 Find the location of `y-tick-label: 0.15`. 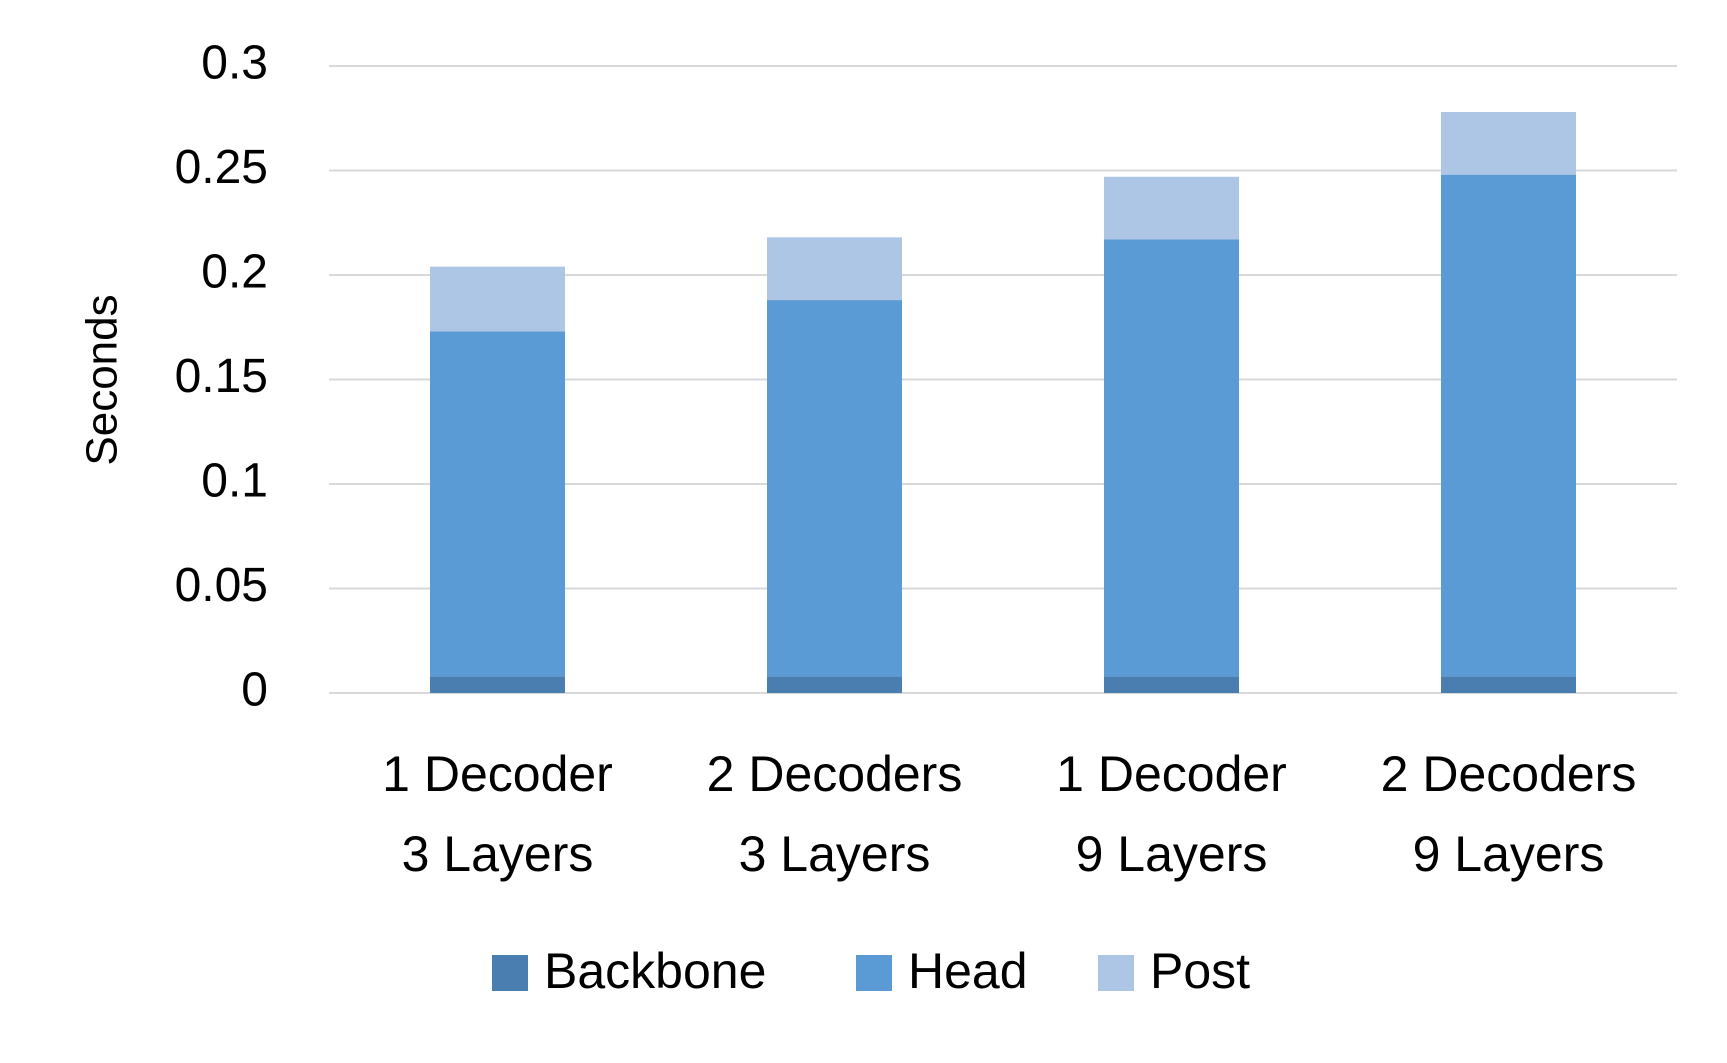

y-tick-label: 0.15 is located at coordinates (221, 376).